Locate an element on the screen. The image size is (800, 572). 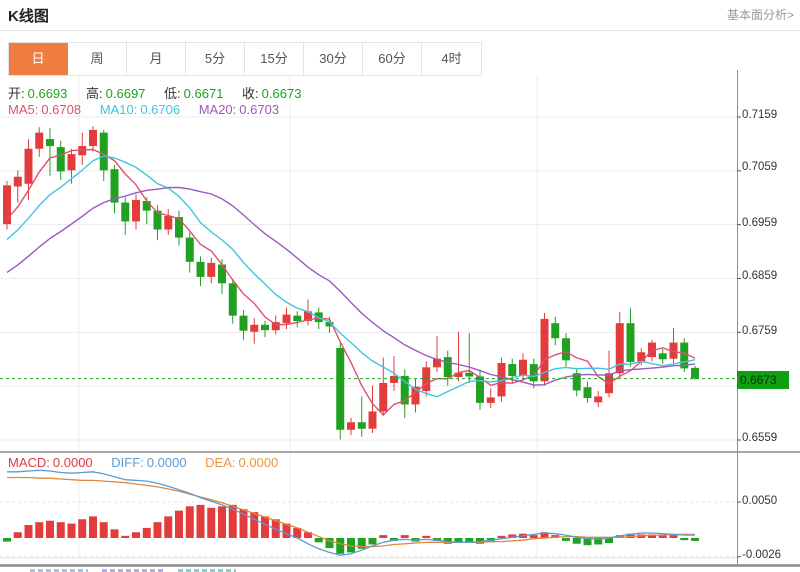
tab-5min: 5分 is located at coordinates (215, 59).